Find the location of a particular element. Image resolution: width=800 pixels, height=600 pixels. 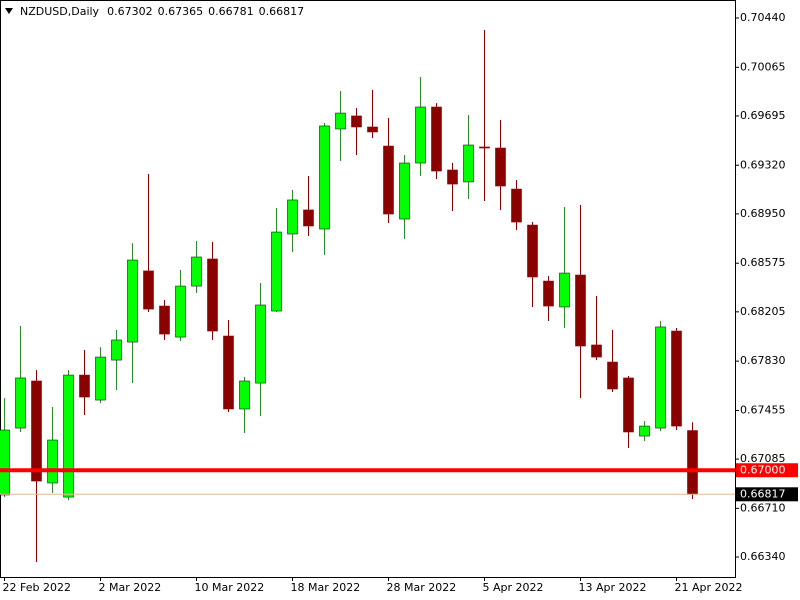

x-tick-label: 18 Mar 2022 is located at coordinates (326, 587).